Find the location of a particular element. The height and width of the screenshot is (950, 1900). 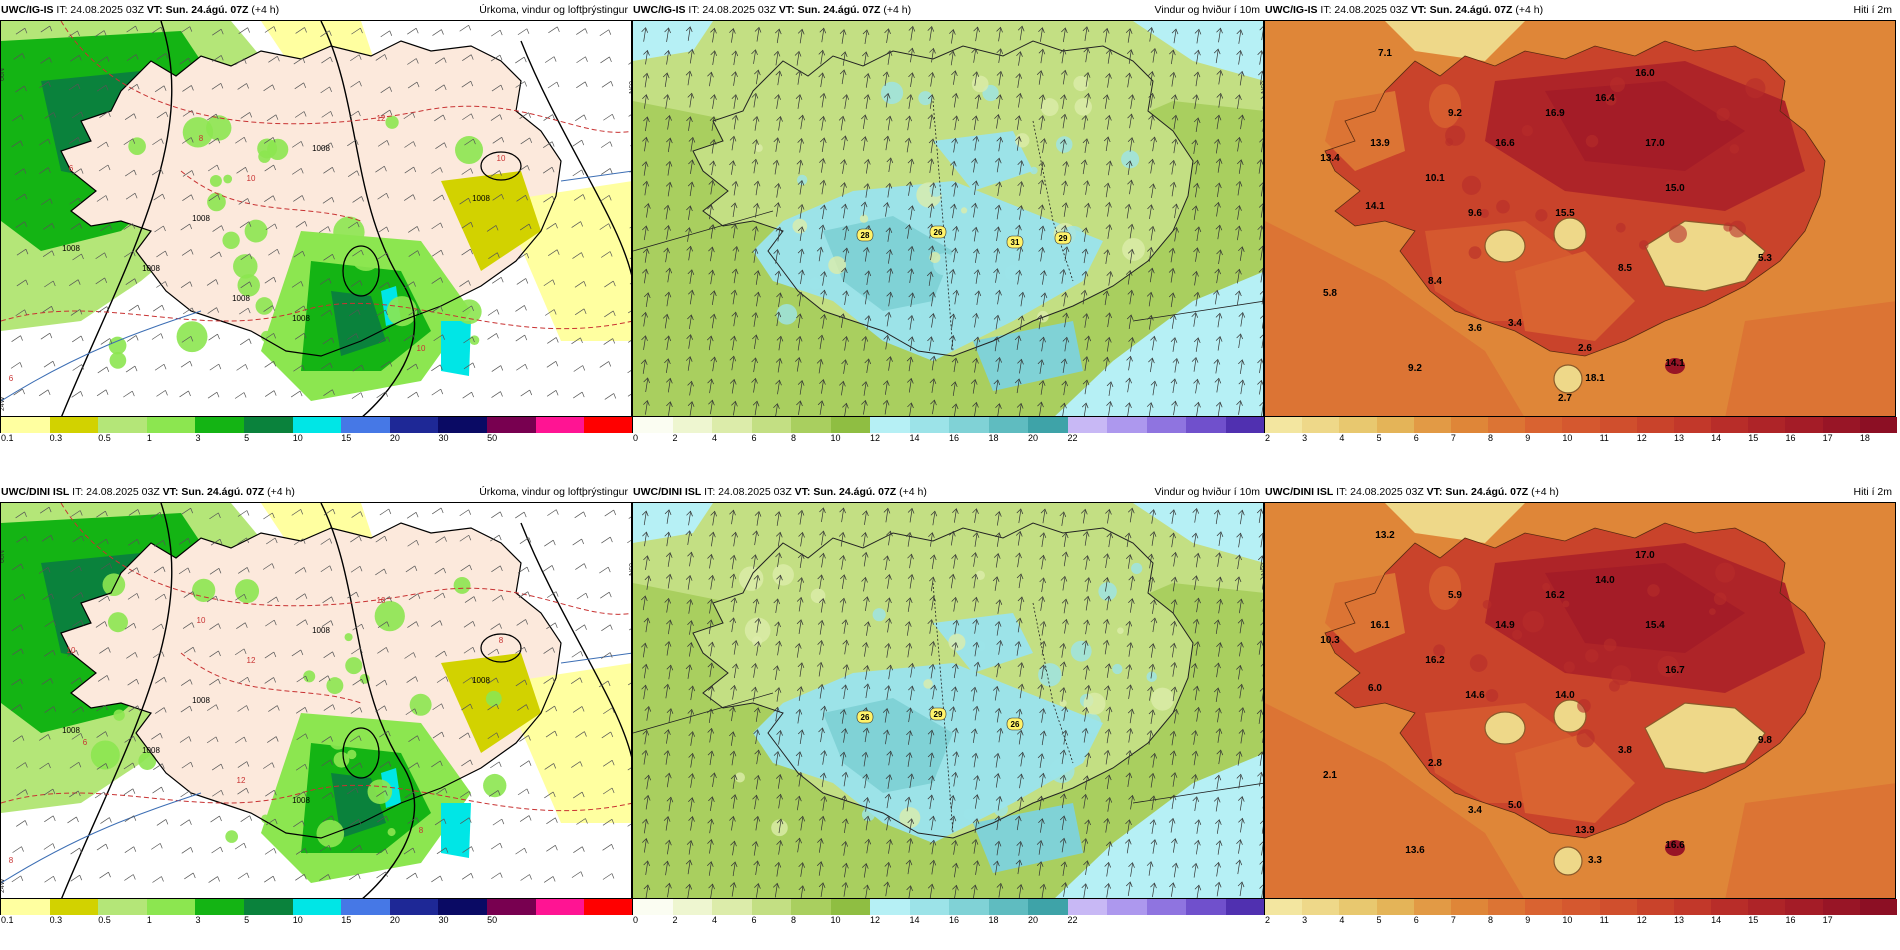

gust-max-marker: 28 is located at coordinates (865, 235).